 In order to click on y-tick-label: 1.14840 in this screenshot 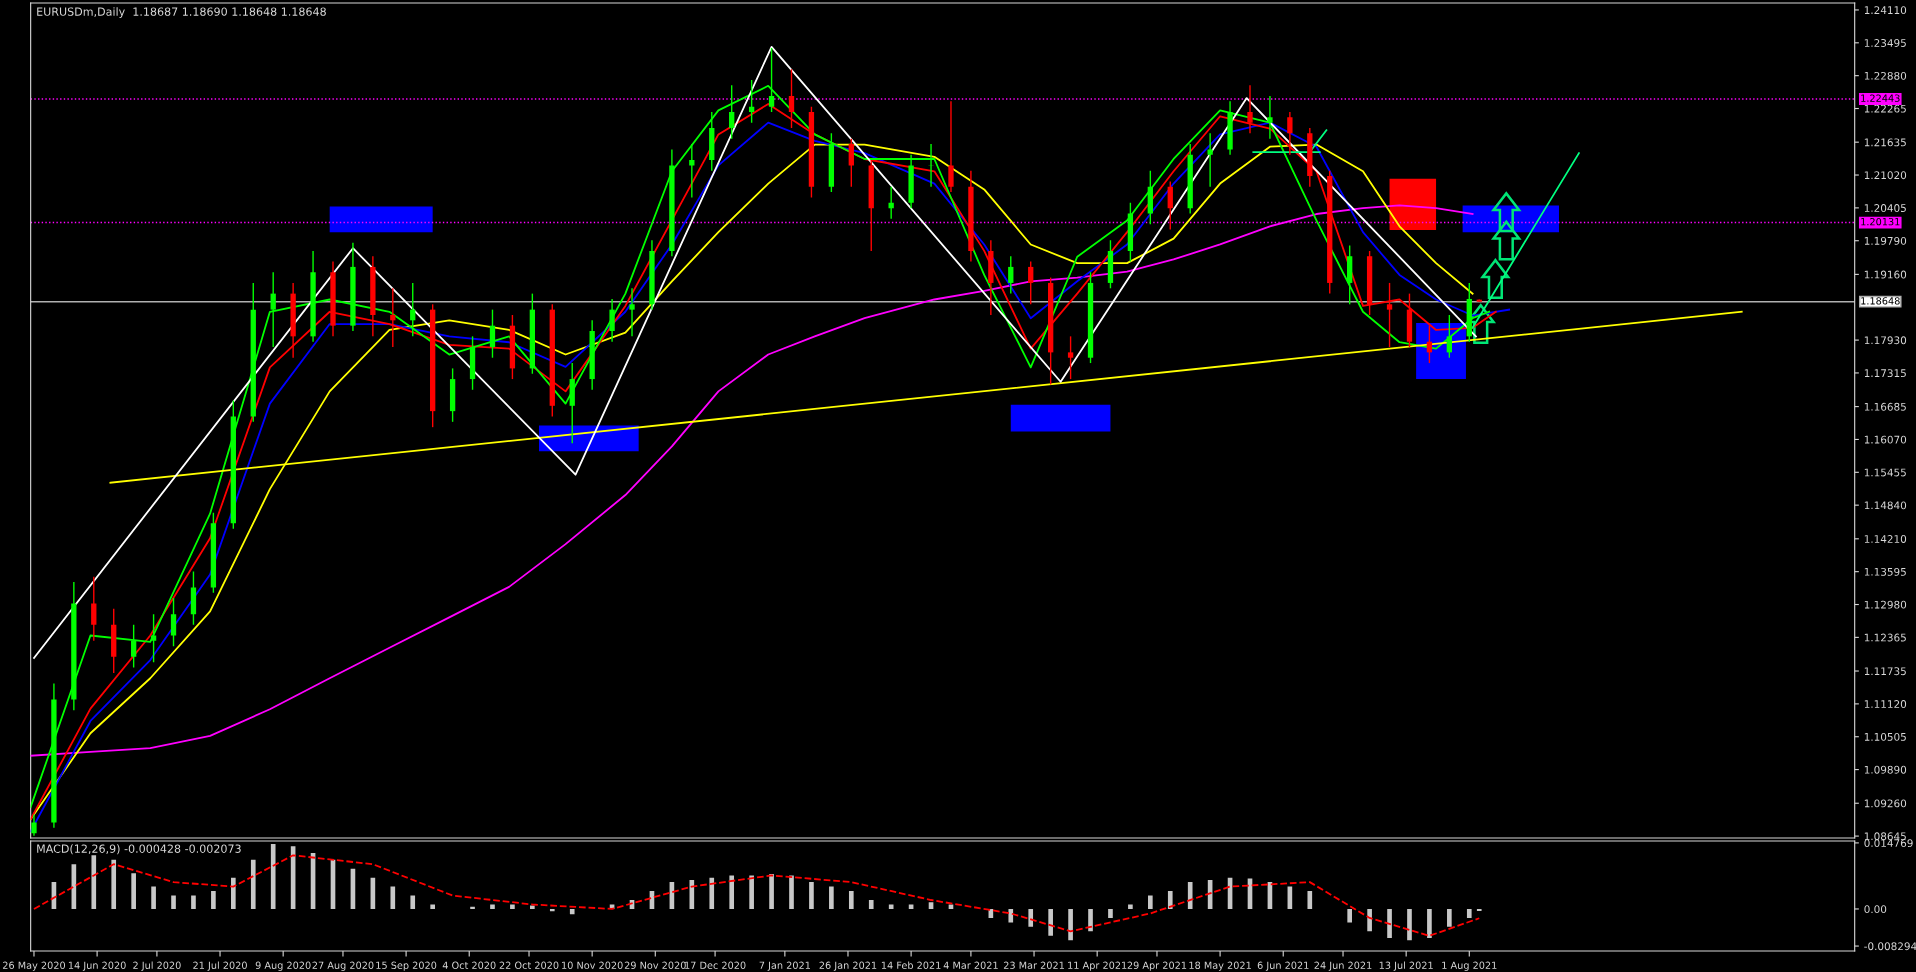, I will do `click(1885, 505)`.